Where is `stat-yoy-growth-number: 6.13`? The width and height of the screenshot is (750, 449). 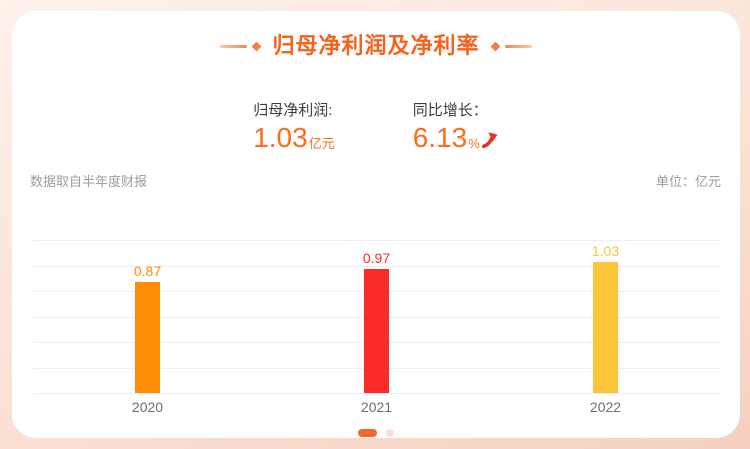 stat-yoy-growth-number: 6.13 is located at coordinates (440, 137).